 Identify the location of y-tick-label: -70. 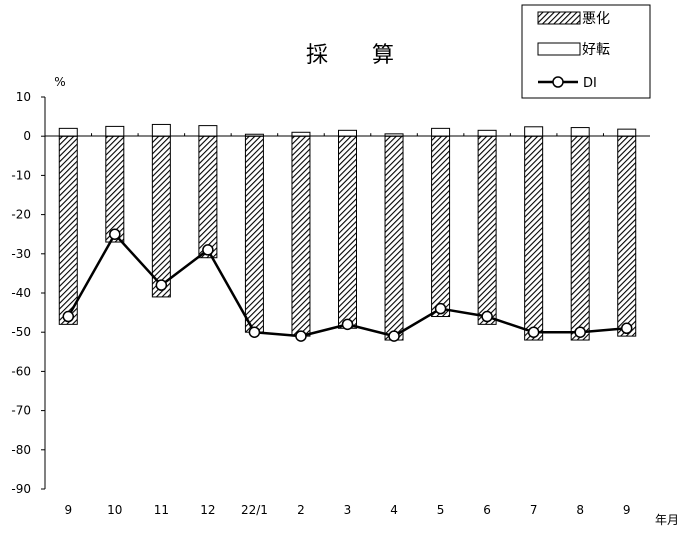
(21, 411).